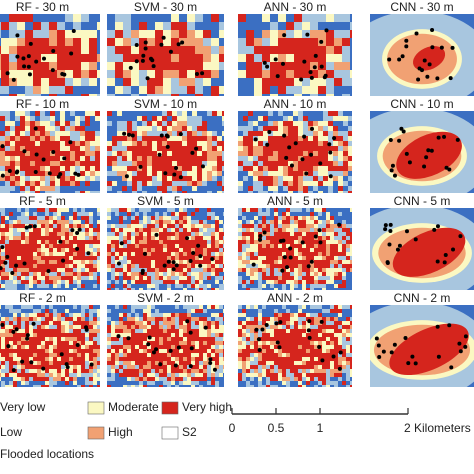 This screenshot has width=474, height=474. Describe the element at coordinates (42, 201) in the screenshot. I see `panel-label: RF - 5 m` at that location.